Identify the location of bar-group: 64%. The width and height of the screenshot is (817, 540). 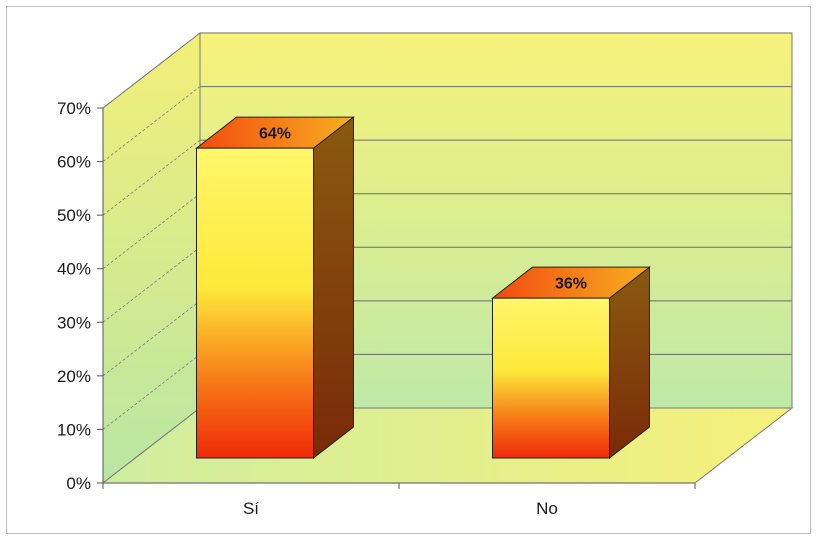
(275, 288).